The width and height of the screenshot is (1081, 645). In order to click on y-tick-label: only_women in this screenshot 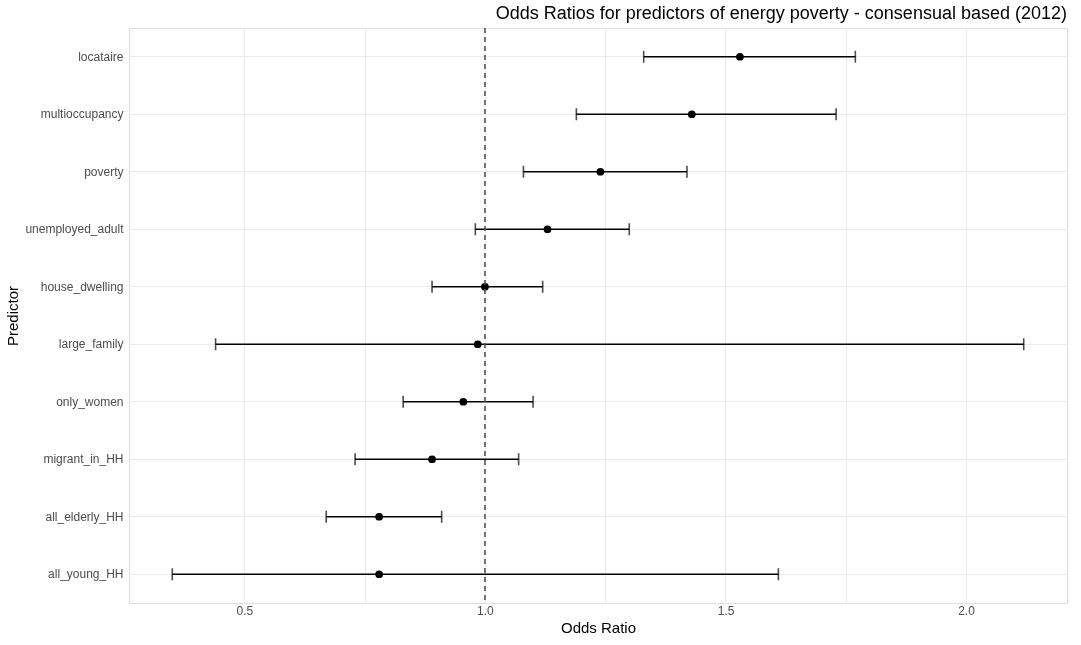, I will do `click(90, 401)`.